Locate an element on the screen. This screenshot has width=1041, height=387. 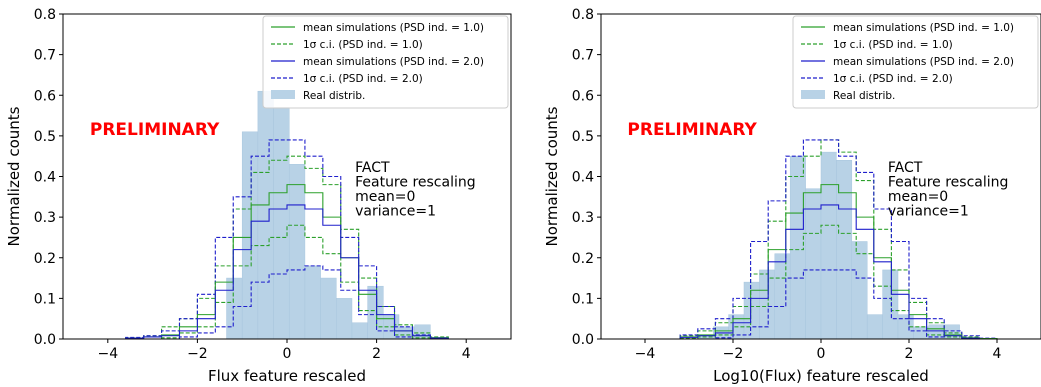
x-axis-label: Flux feature rescaled is located at coordinates (287, 376).